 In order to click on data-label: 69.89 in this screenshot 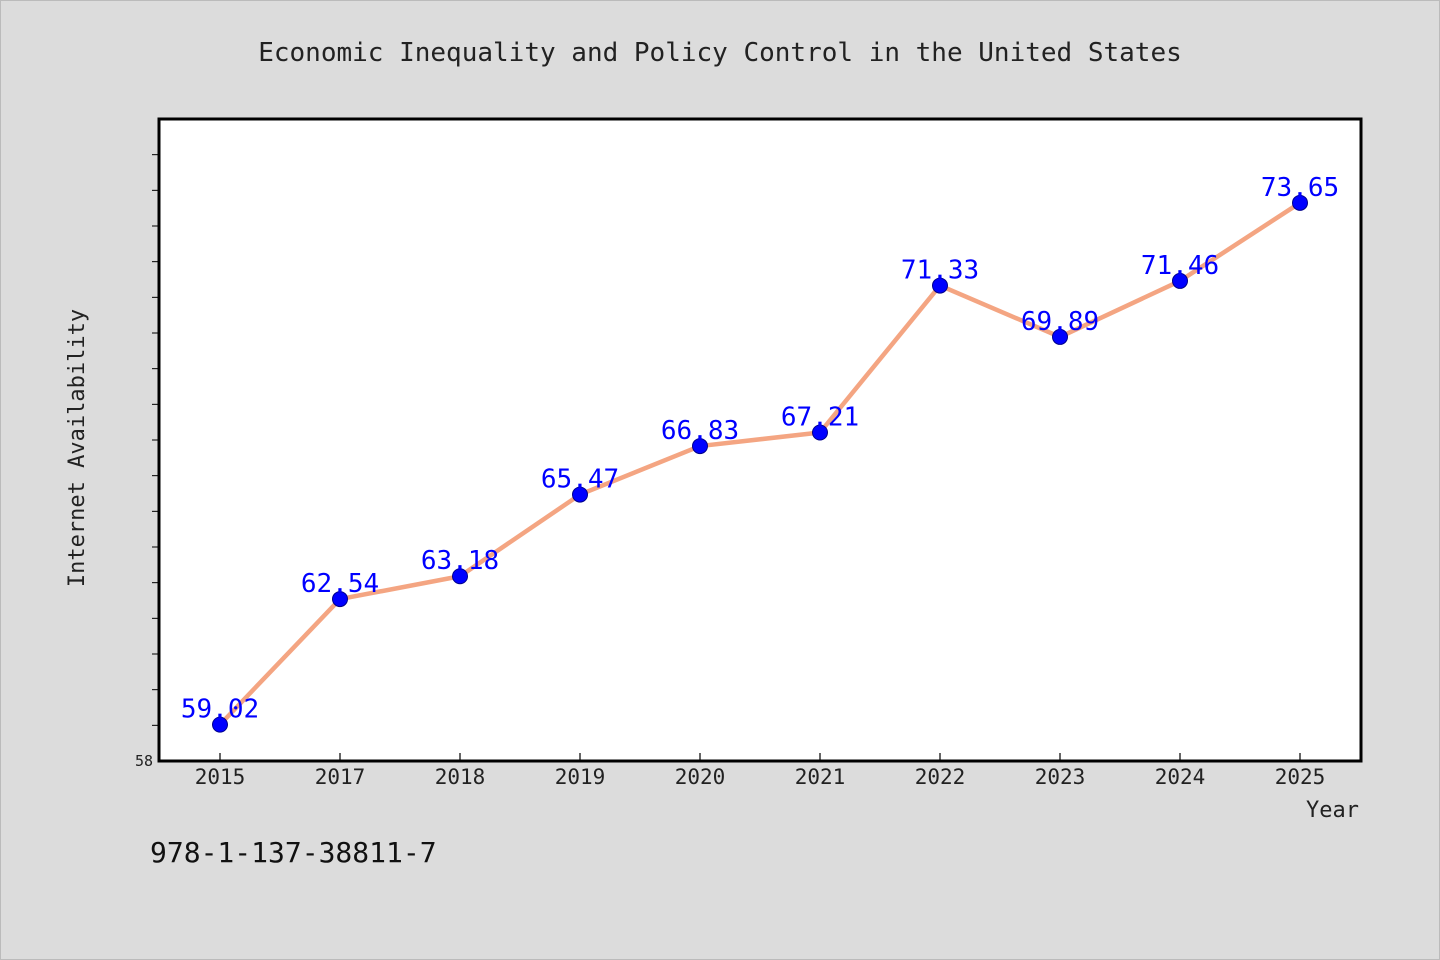, I will do `click(1060, 322)`.